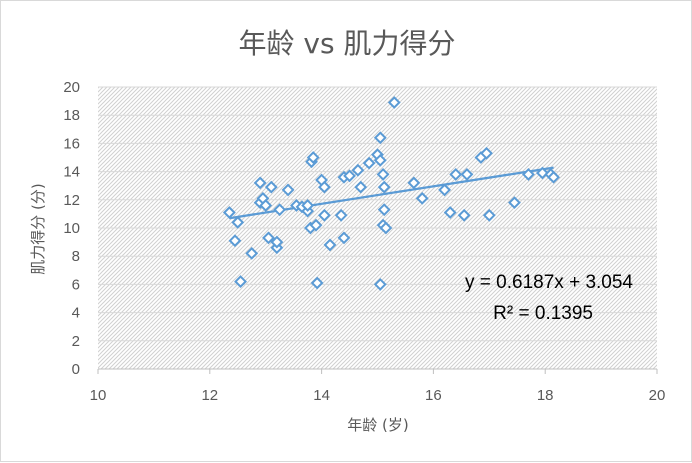 The image size is (692, 463). I want to click on y-tick-label: 12, so click(71, 200).